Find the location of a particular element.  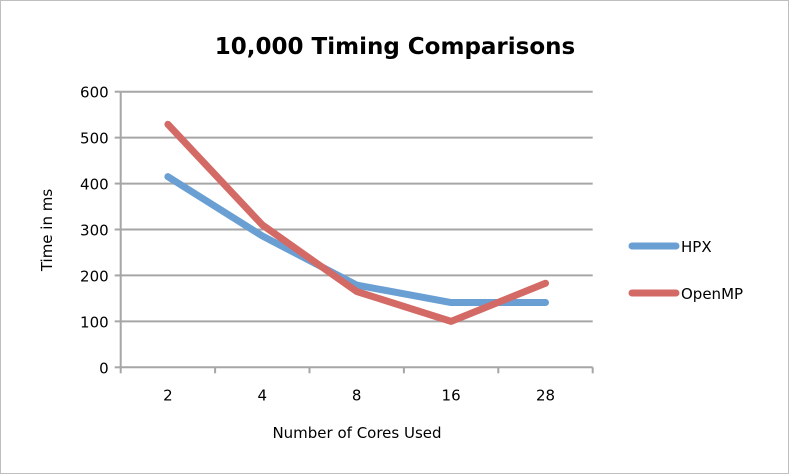

y-tick-label: 300 is located at coordinates (94, 231).